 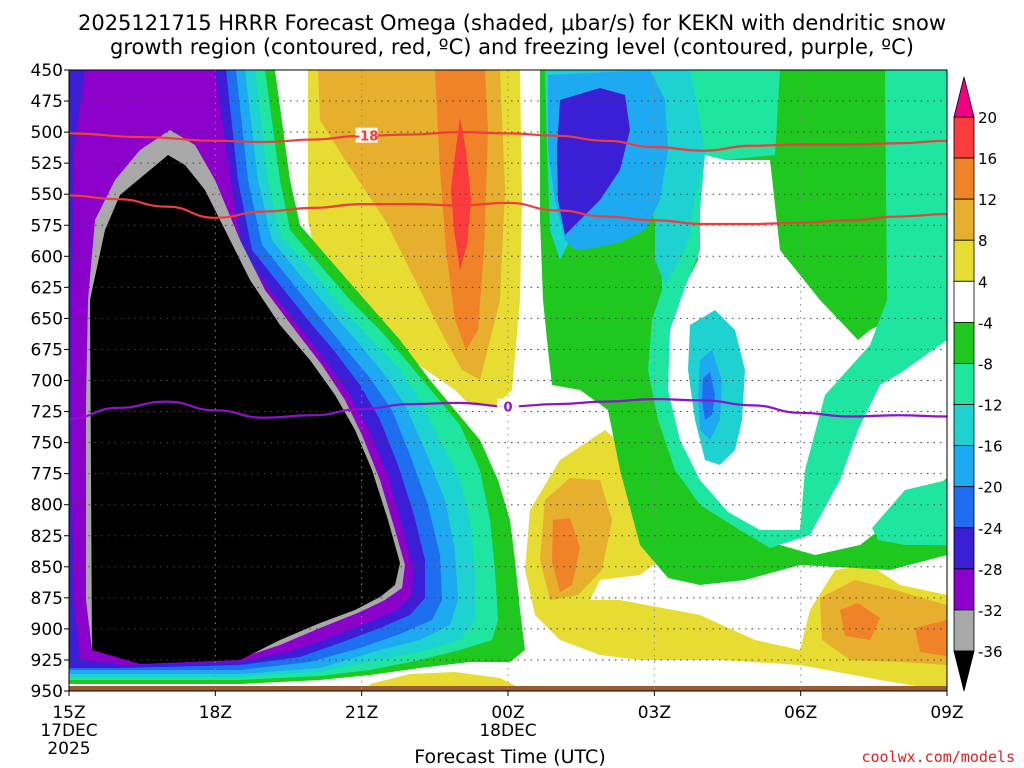 What do you see at coordinates (507, 713) in the screenshot?
I see `x-tick-label: 00Z` at bounding box center [507, 713].